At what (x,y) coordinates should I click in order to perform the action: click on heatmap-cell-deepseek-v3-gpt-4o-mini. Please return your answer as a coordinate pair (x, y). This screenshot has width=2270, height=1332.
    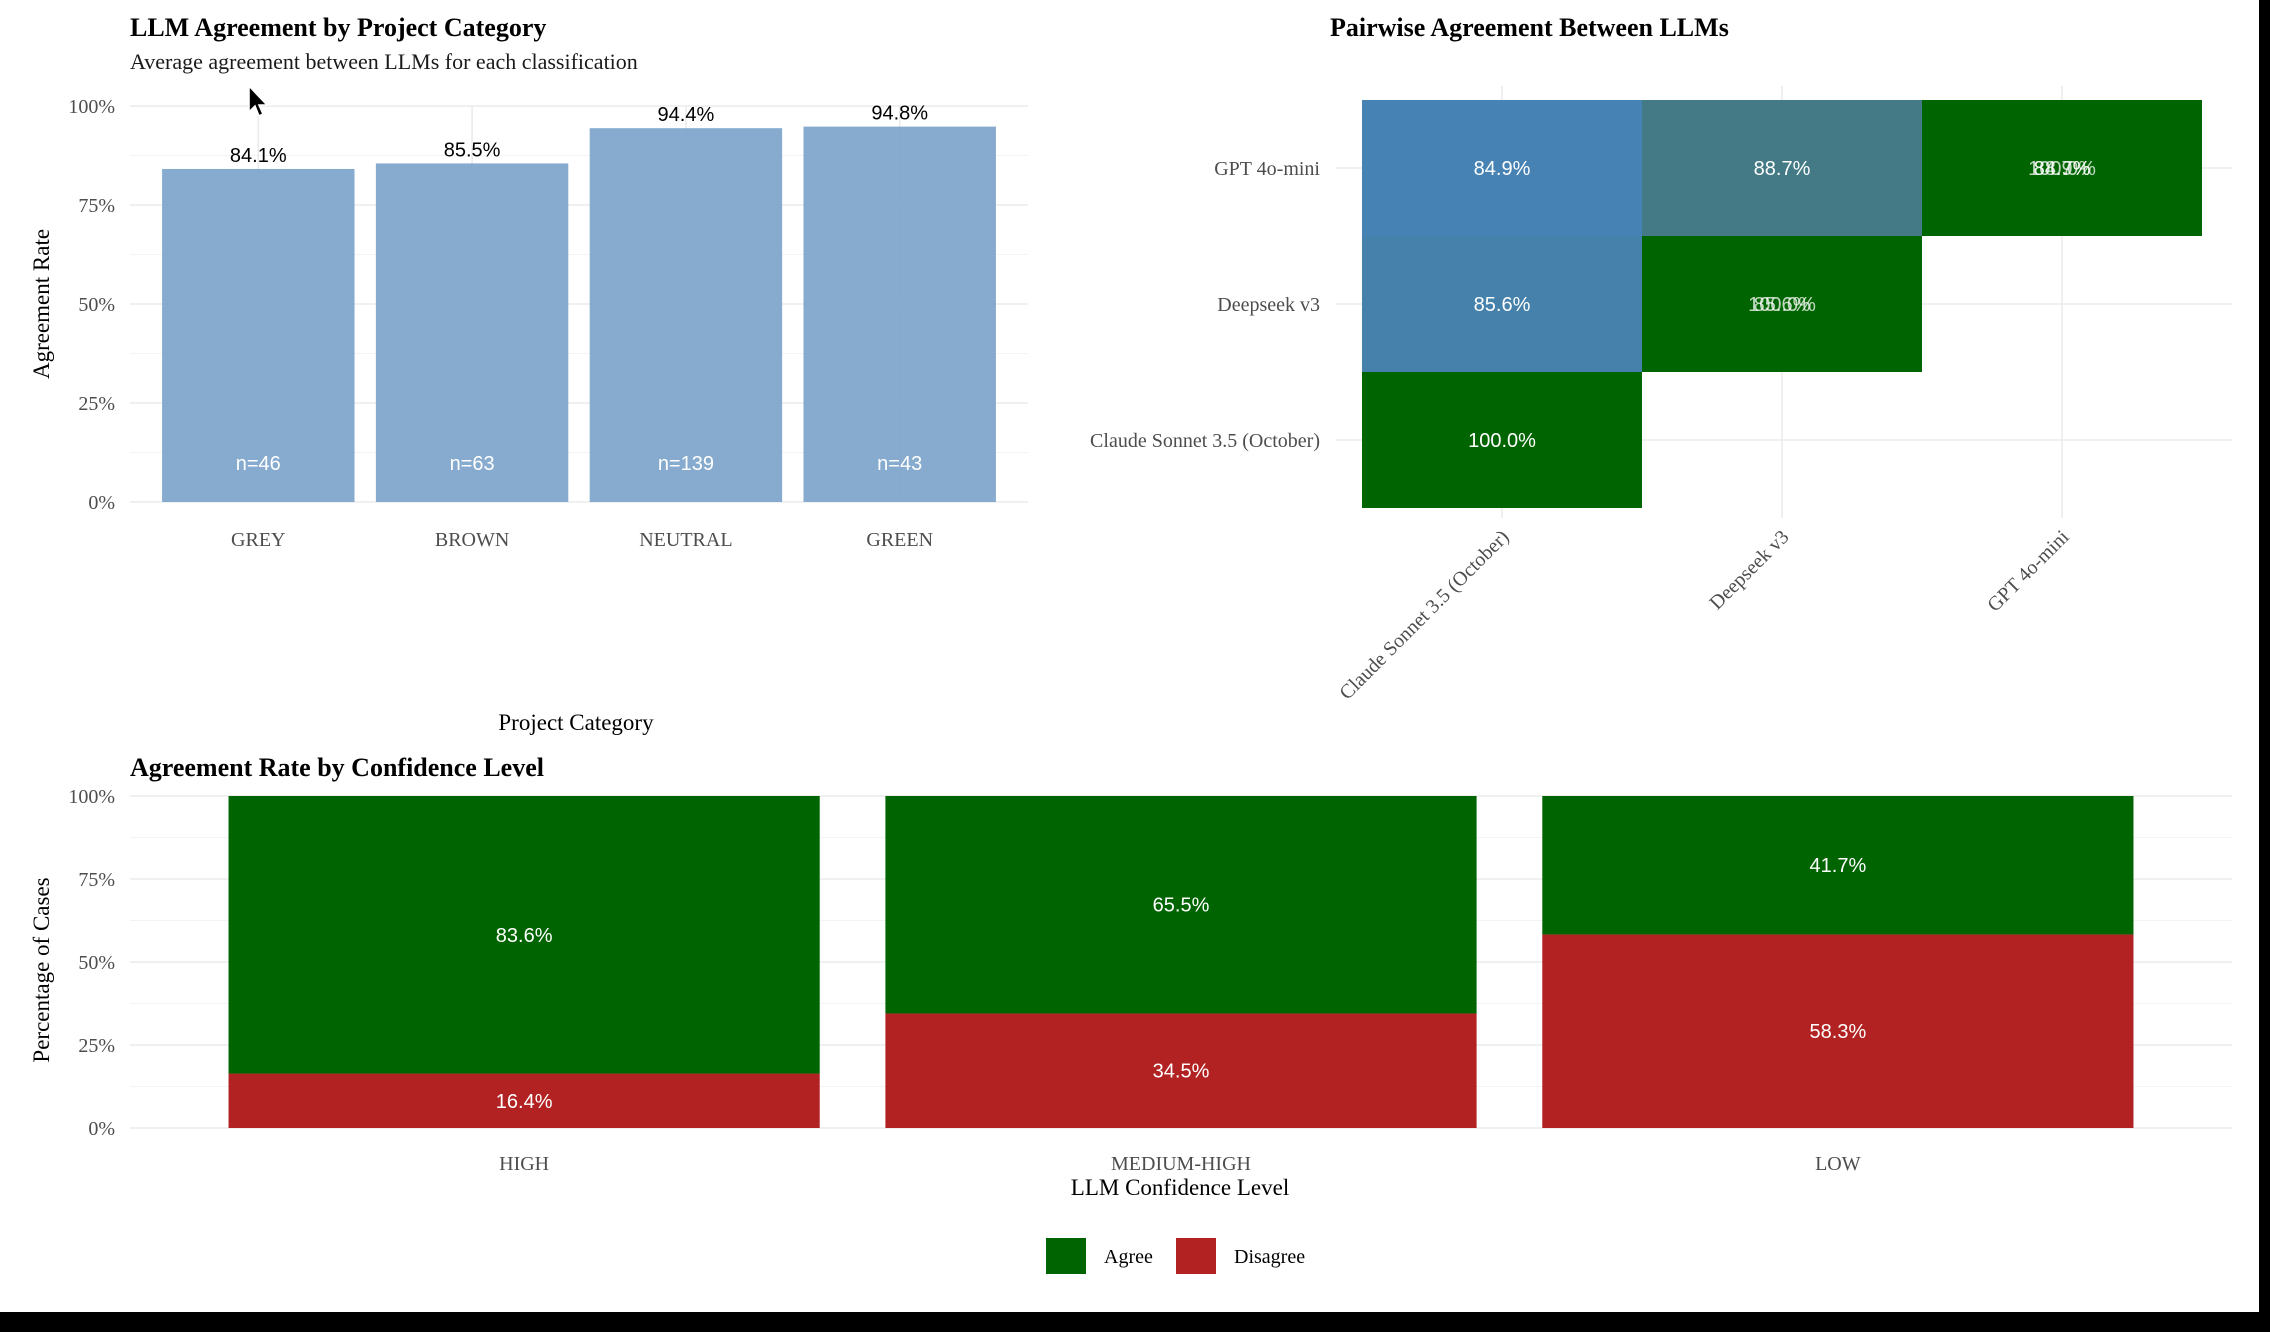
    Looking at the image, I should click on (1782, 168).